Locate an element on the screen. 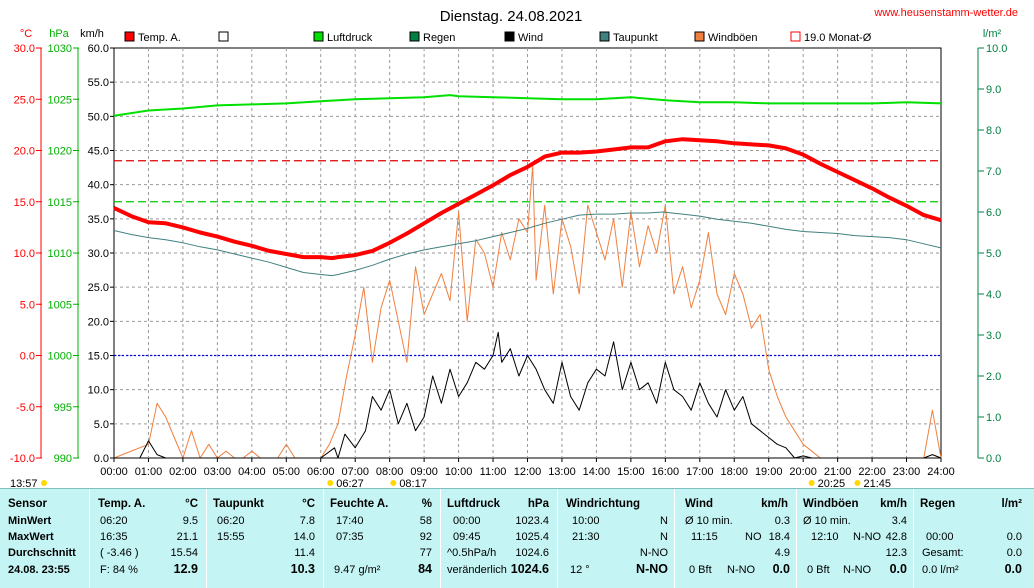 The image size is (1034, 588). x-tick-label: 15:00 is located at coordinates (631, 472).